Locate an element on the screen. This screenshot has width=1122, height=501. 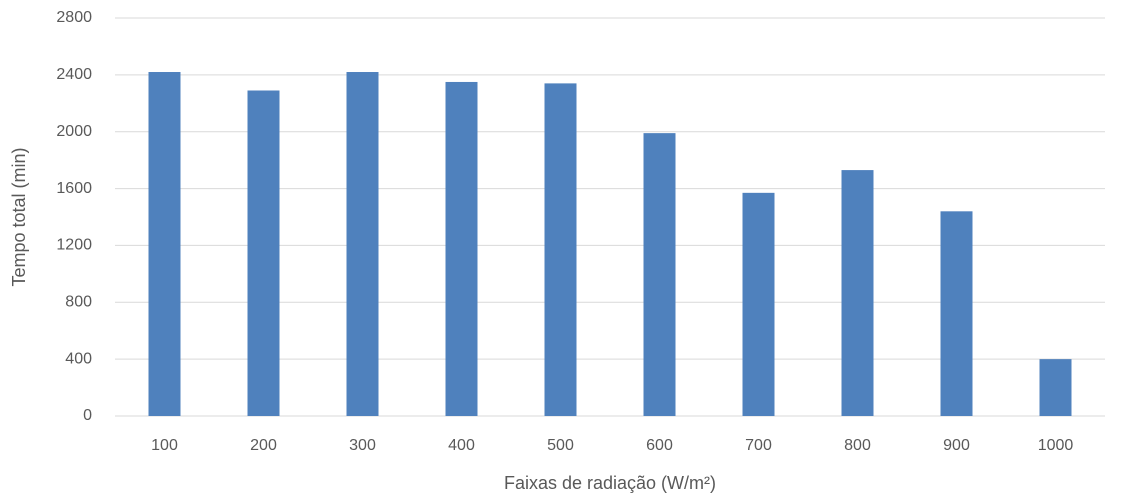
x-tick-label: 1000 is located at coordinates (1056, 445).